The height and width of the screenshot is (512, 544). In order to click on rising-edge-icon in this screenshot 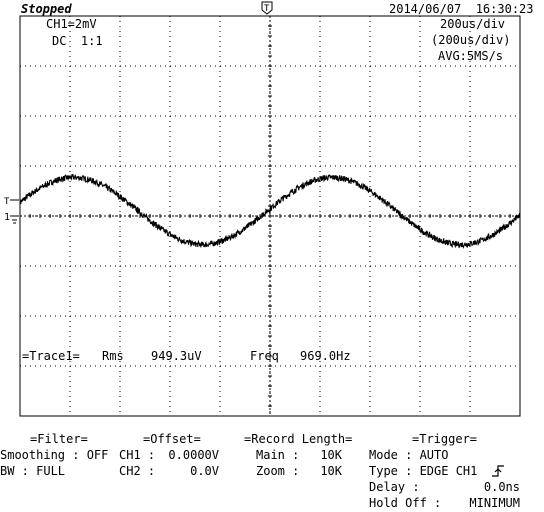, I will do `click(498, 471)`.